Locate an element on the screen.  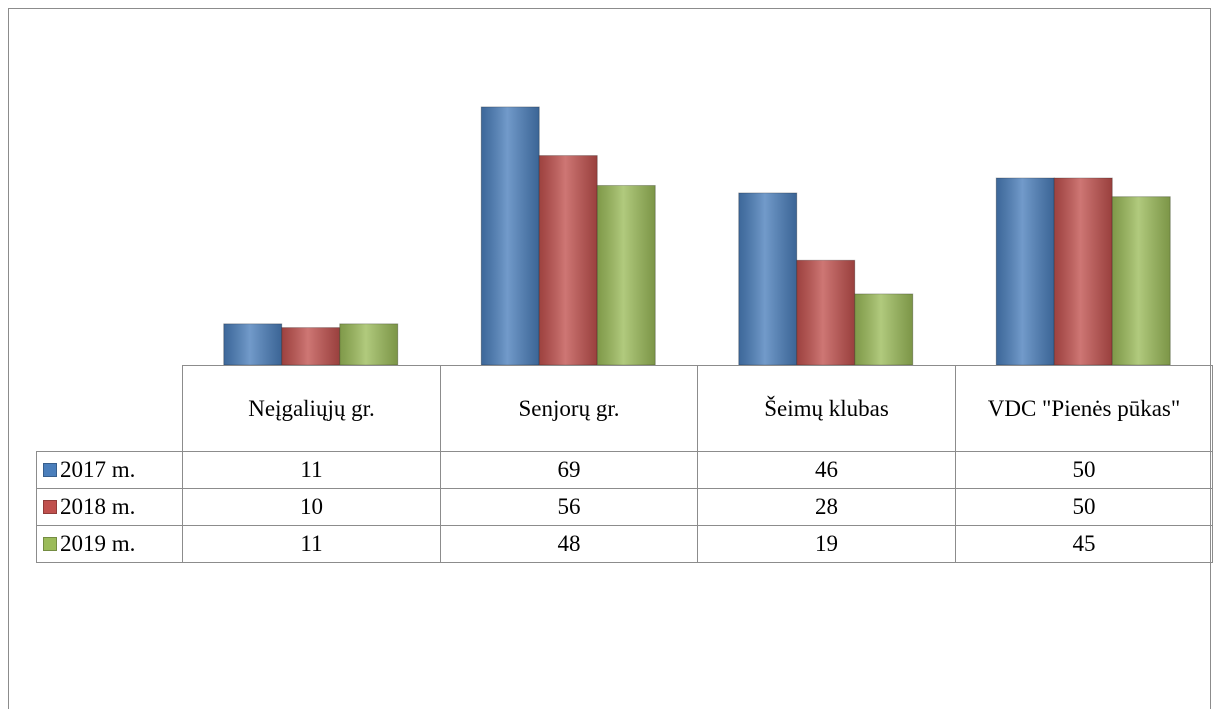
category-label: Senjorų gr. is located at coordinates (569, 408).